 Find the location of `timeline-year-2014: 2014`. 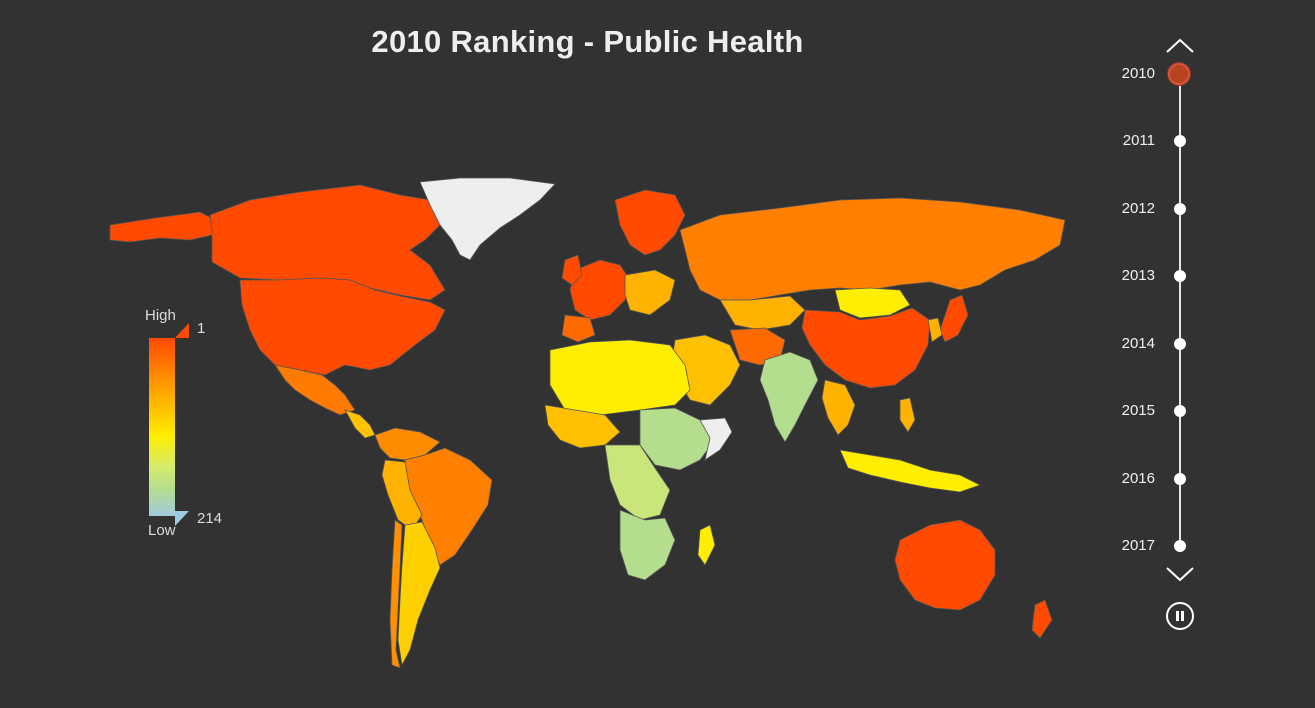

timeline-year-2014: 2014 is located at coordinates (1155, 344).